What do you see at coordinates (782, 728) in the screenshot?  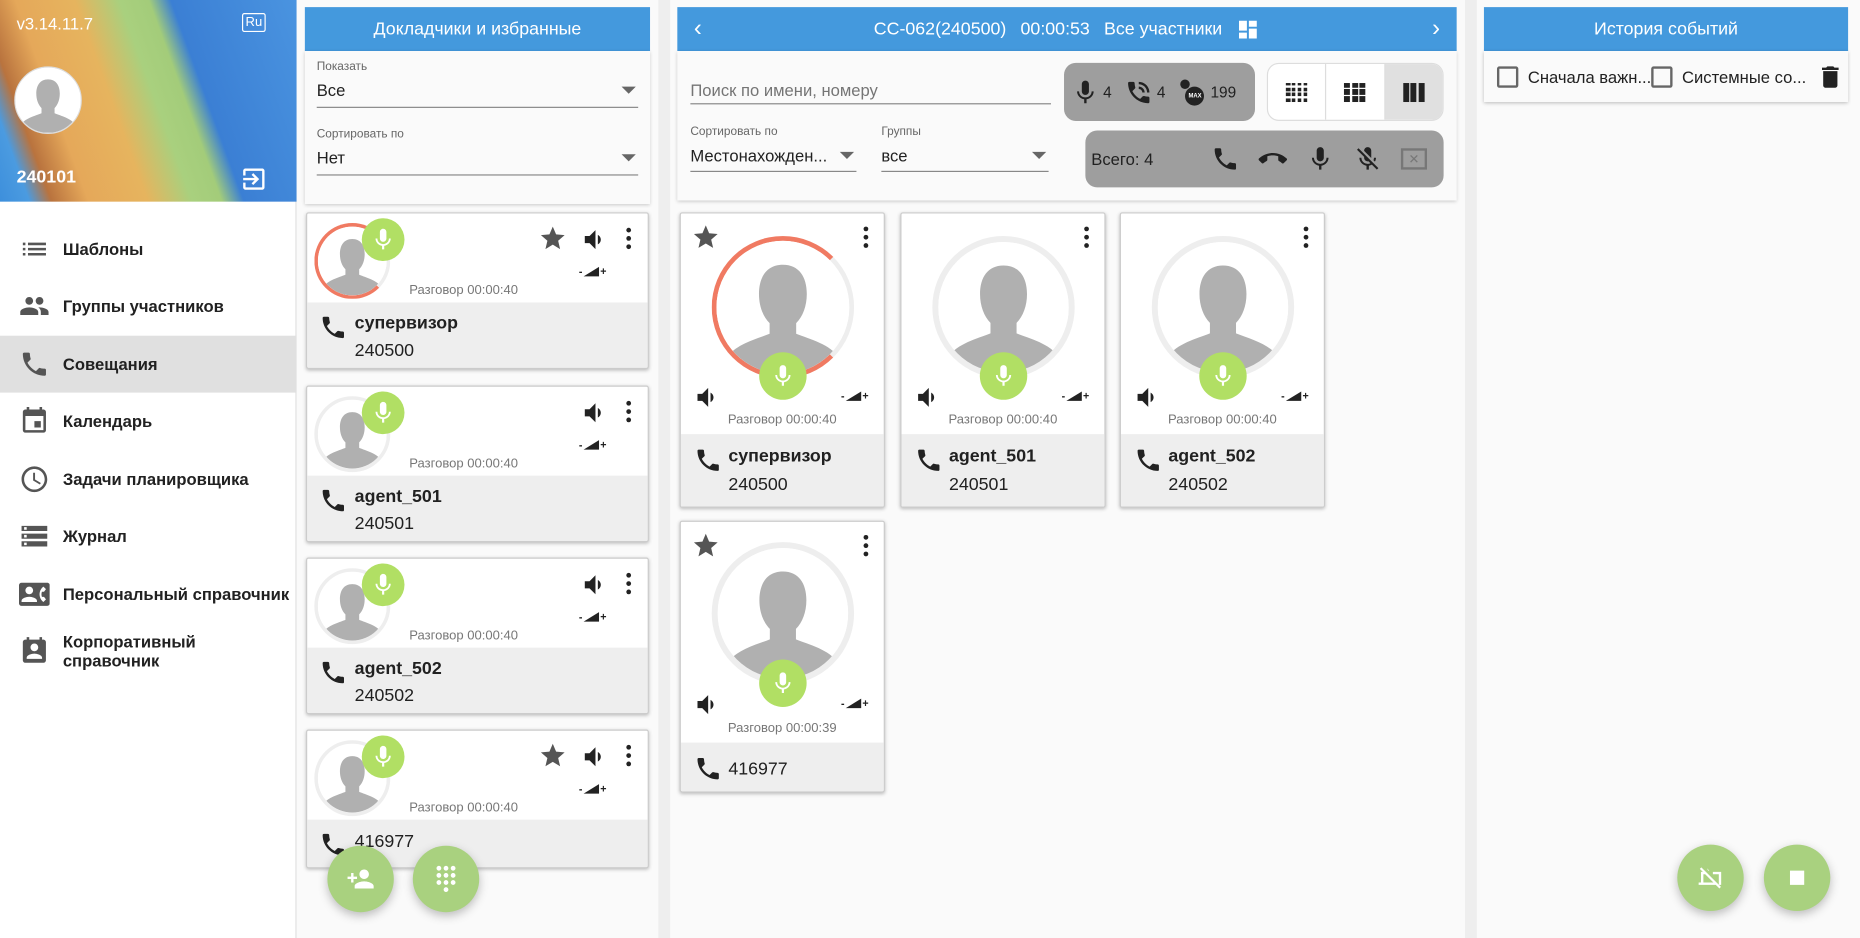 I see `call-status: Разговор 00:00:39` at bounding box center [782, 728].